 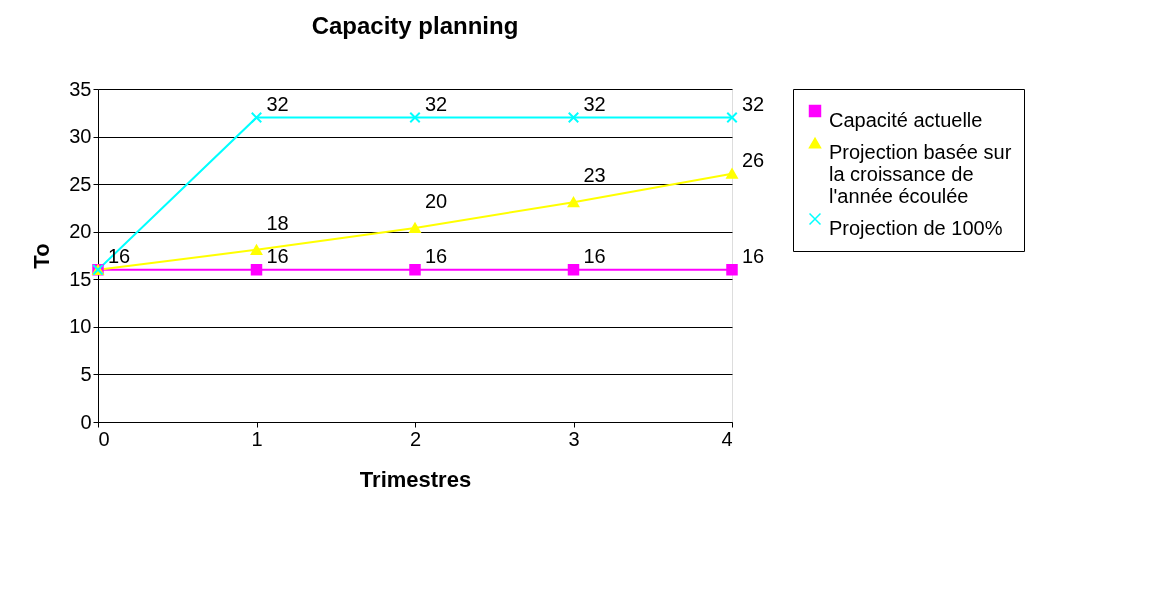 What do you see at coordinates (574, 438) in the screenshot?
I see `x-tick-label: 3` at bounding box center [574, 438].